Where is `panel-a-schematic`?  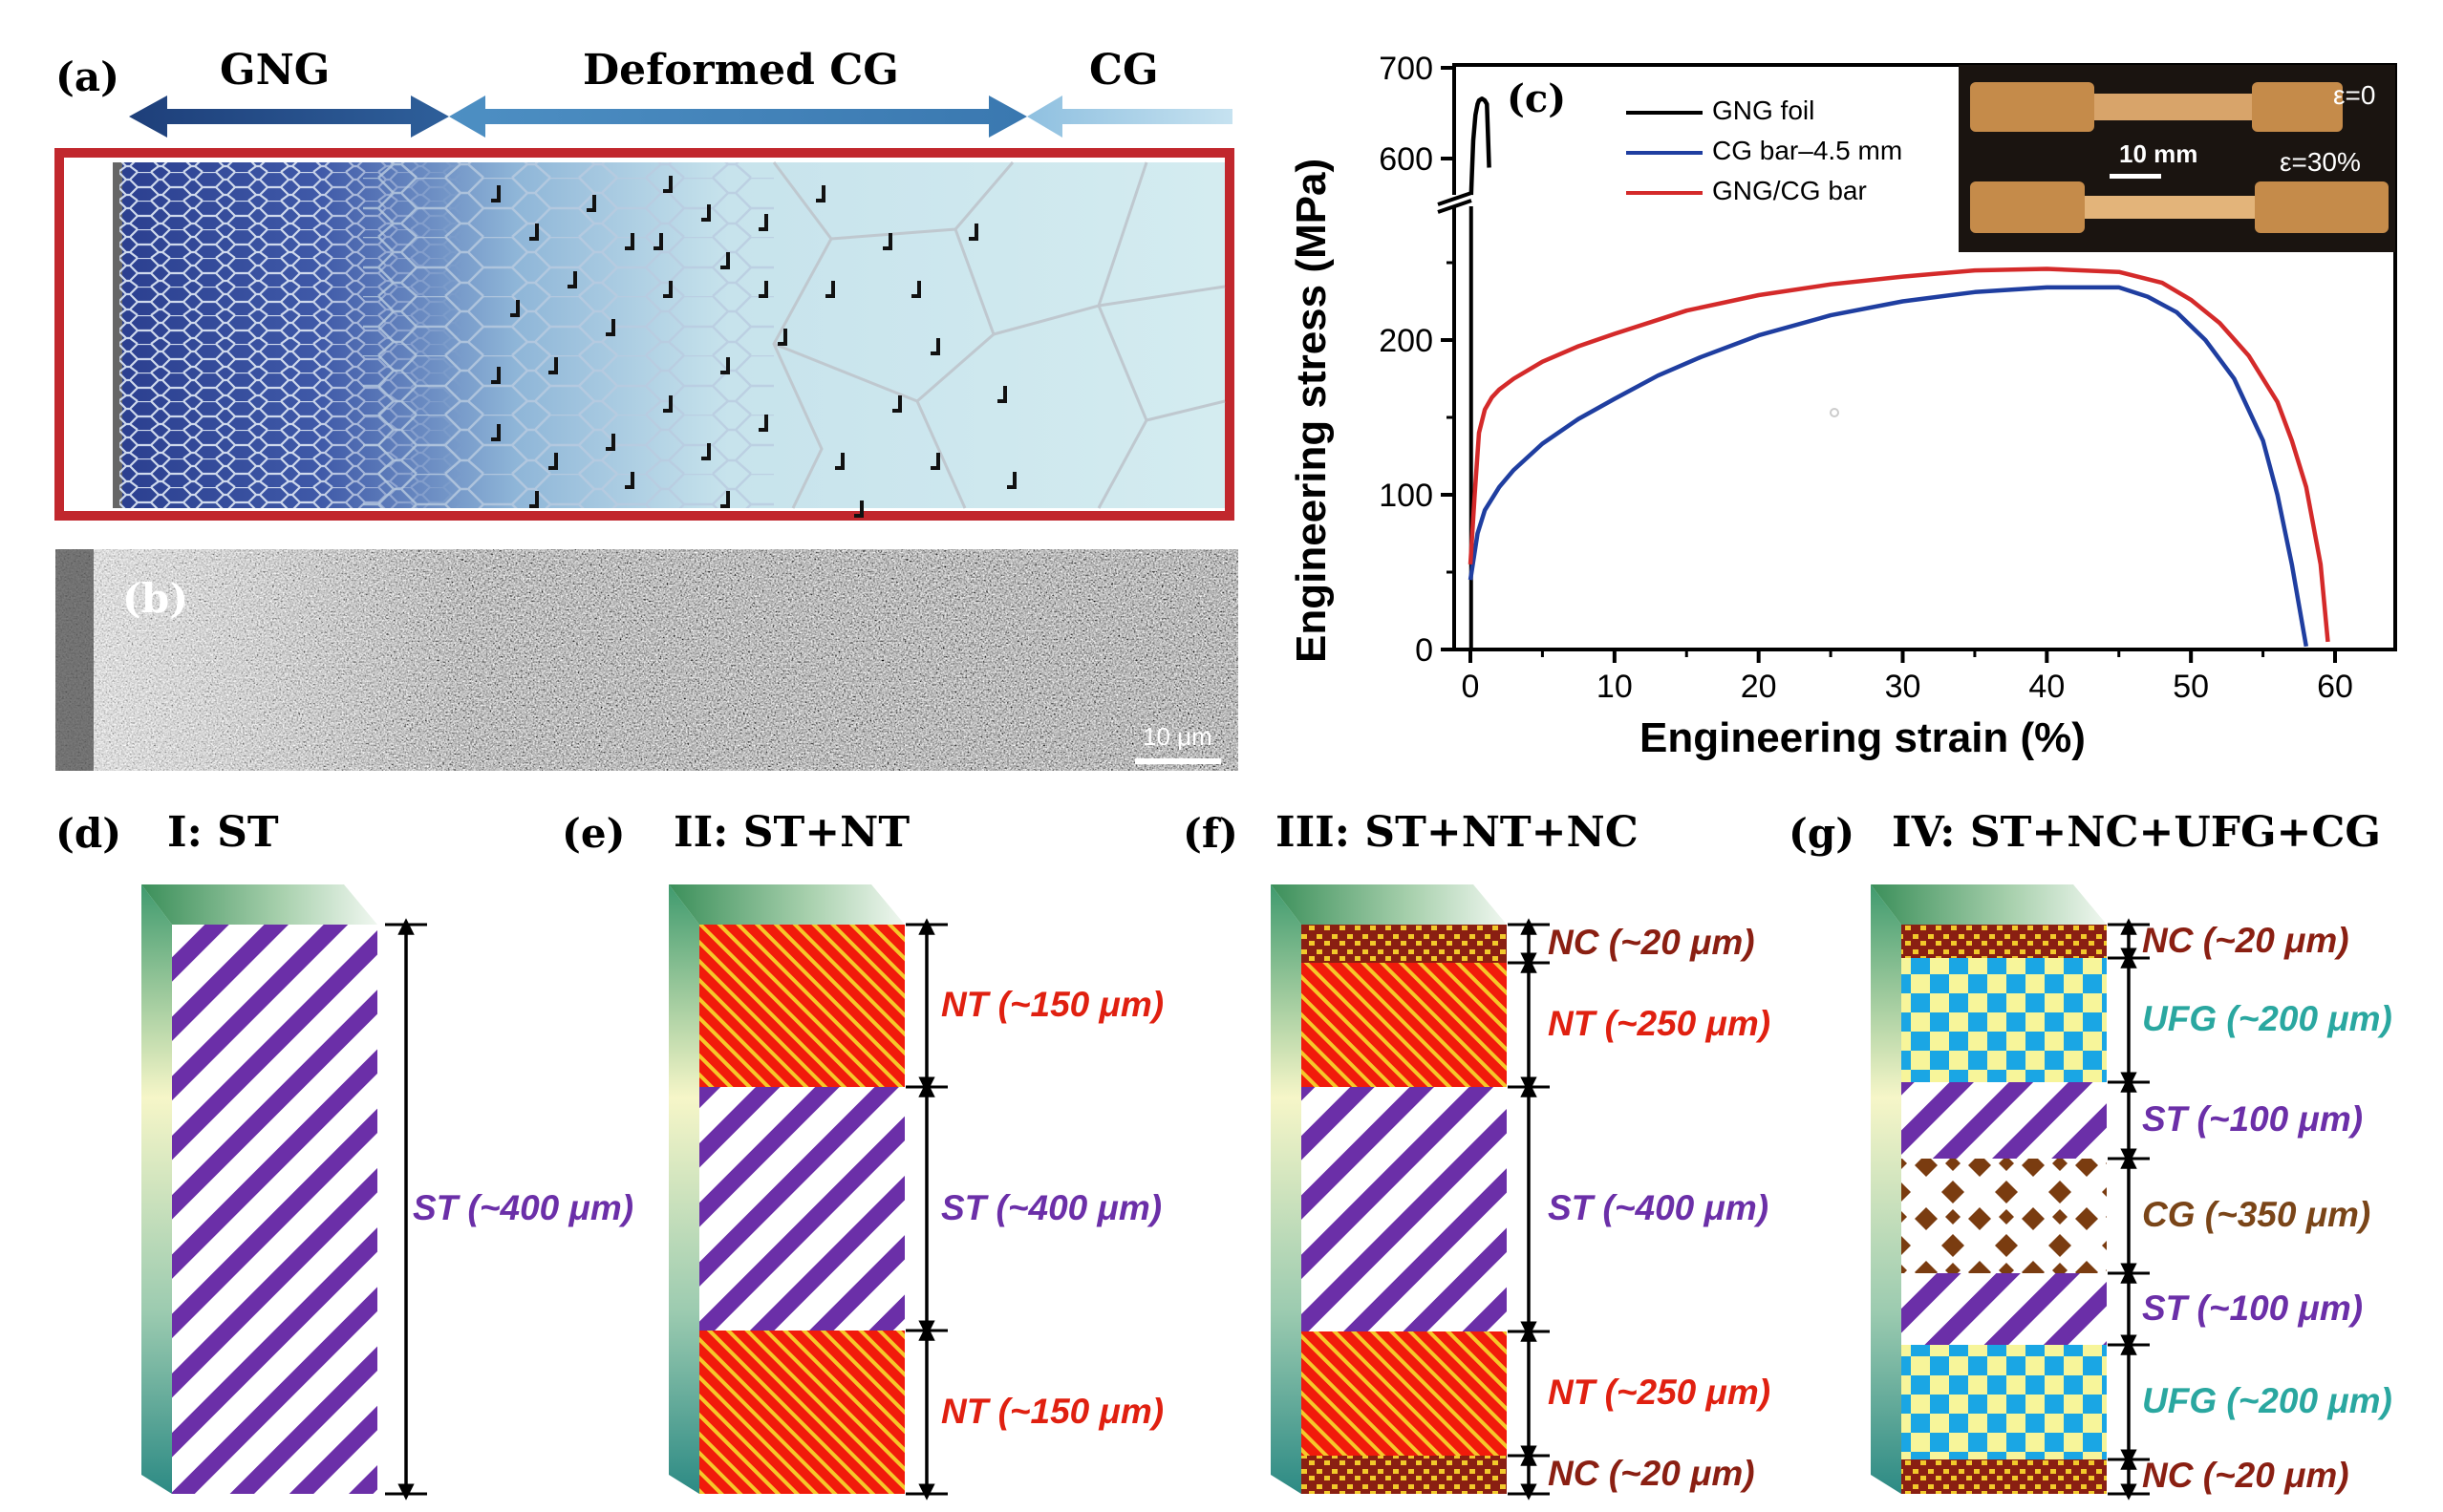
panel-a-schematic is located at coordinates (644, 308).